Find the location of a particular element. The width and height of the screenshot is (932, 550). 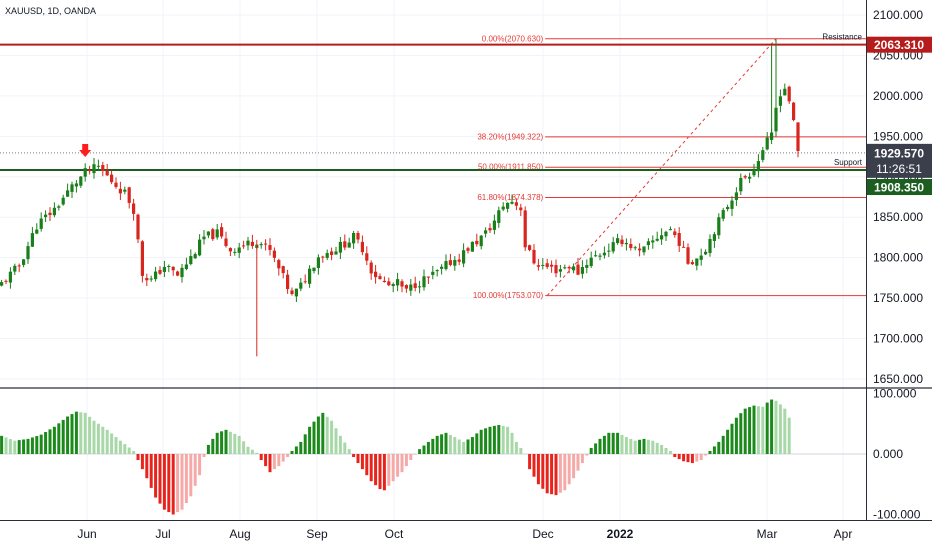

arrow-down-icon is located at coordinates (85, 150).